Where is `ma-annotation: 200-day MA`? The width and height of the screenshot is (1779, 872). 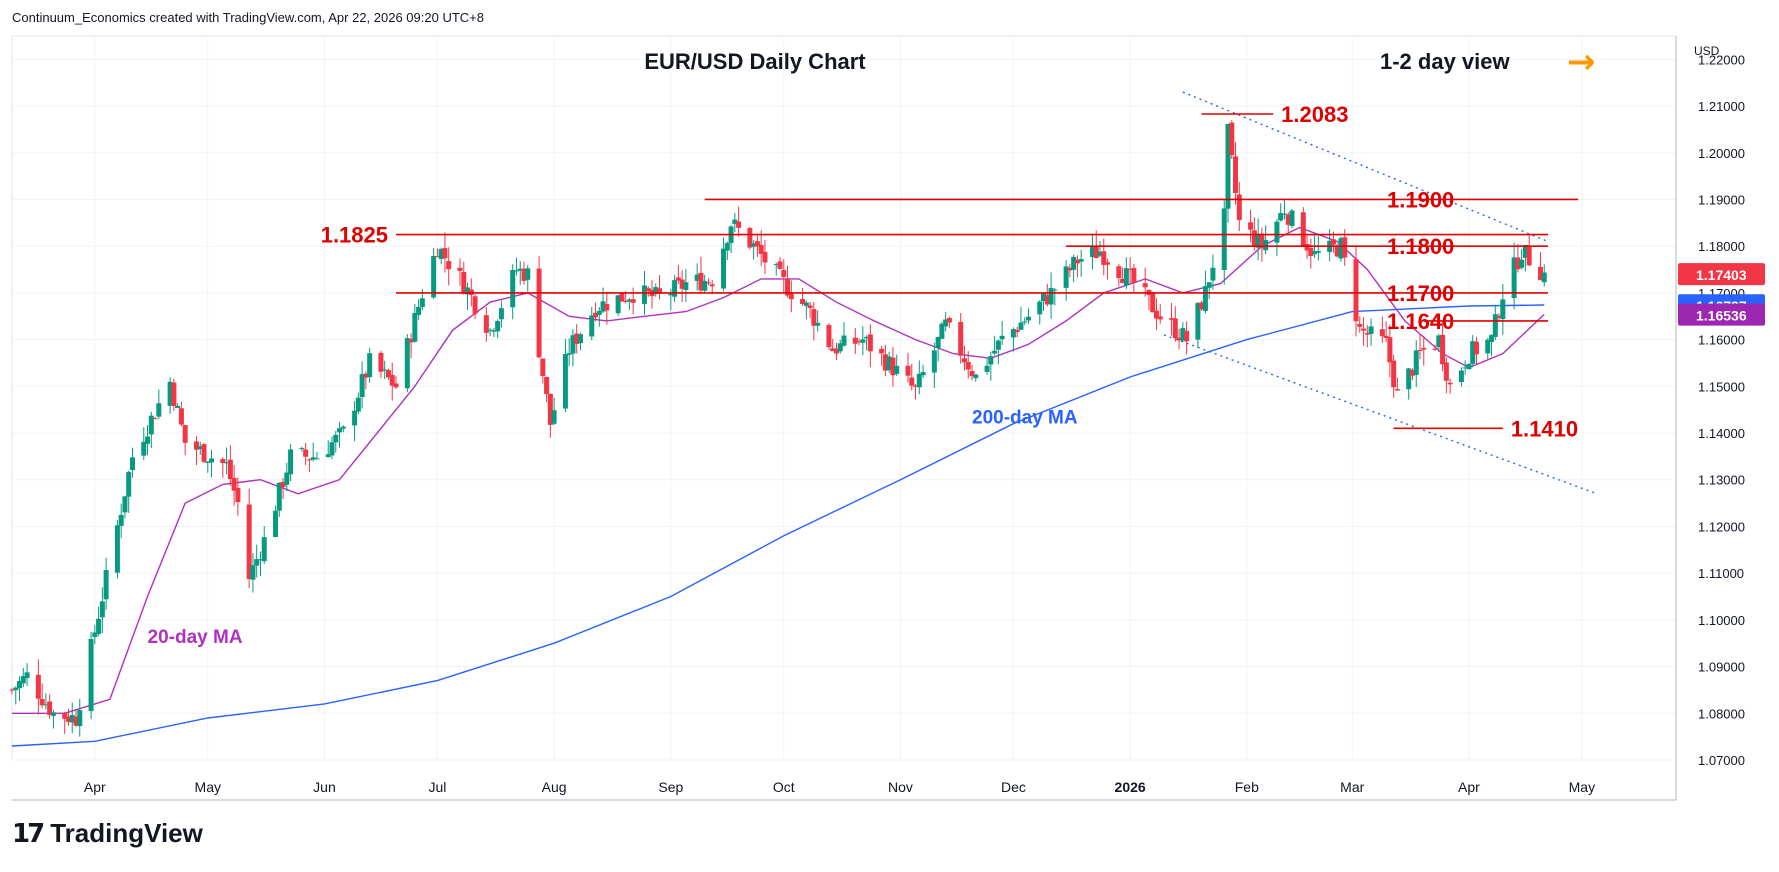
ma-annotation: 200-day MA is located at coordinates (1025, 418).